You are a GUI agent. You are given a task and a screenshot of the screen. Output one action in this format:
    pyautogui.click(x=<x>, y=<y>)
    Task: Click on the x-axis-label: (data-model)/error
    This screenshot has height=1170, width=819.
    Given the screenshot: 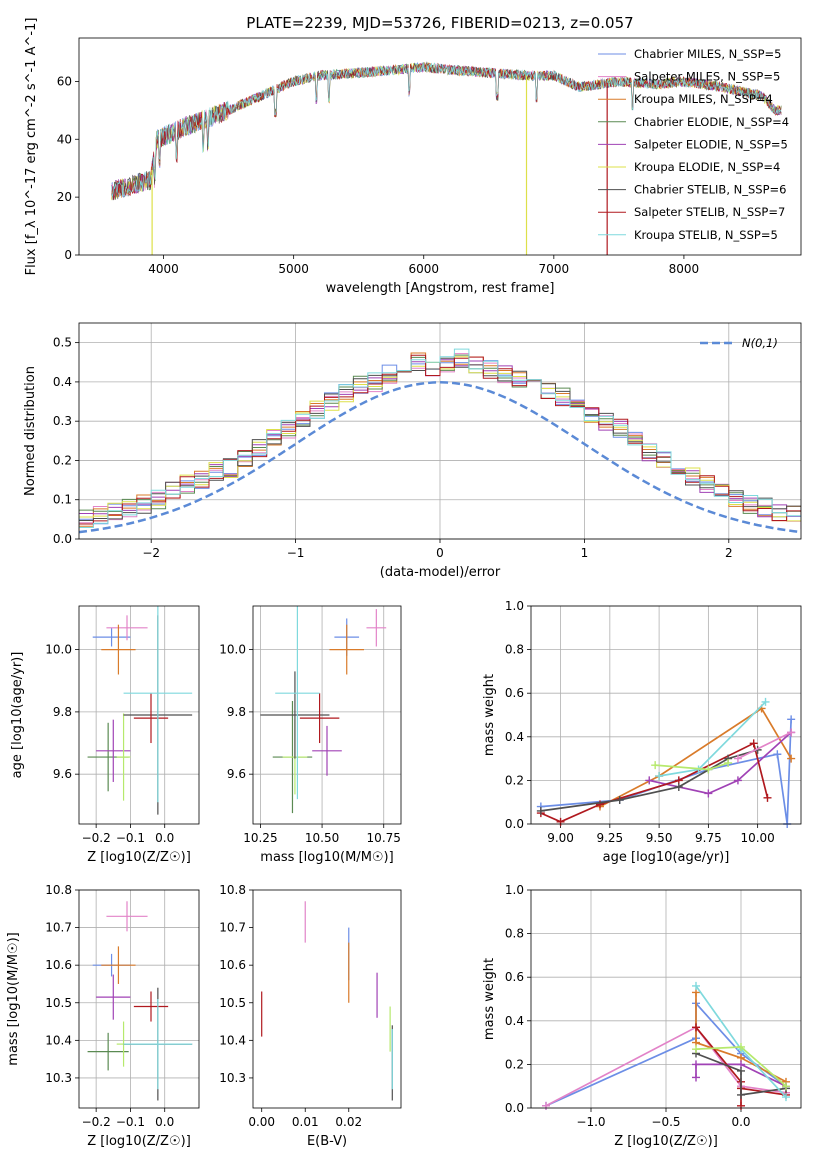 What is the action you would take?
    pyautogui.click(x=440, y=572)
    